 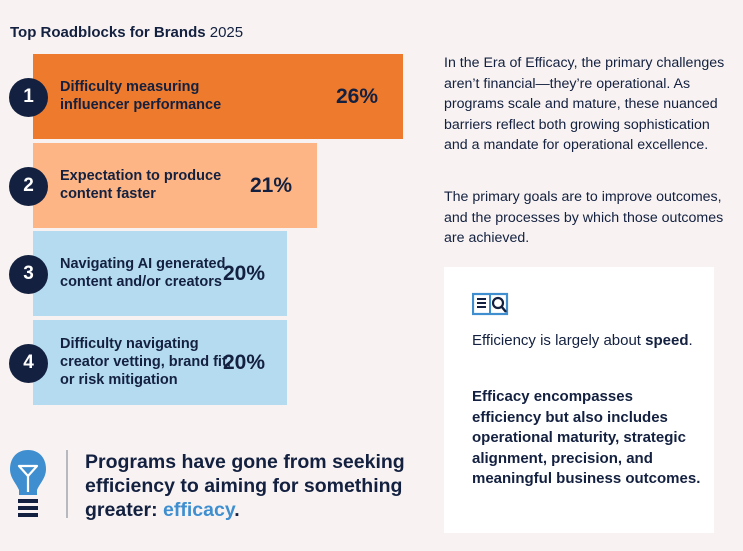 What do you see at coordinates (244, 273) in the screenshot?
I see `bar-value-3: 20%` at bounding box center [244, 273].